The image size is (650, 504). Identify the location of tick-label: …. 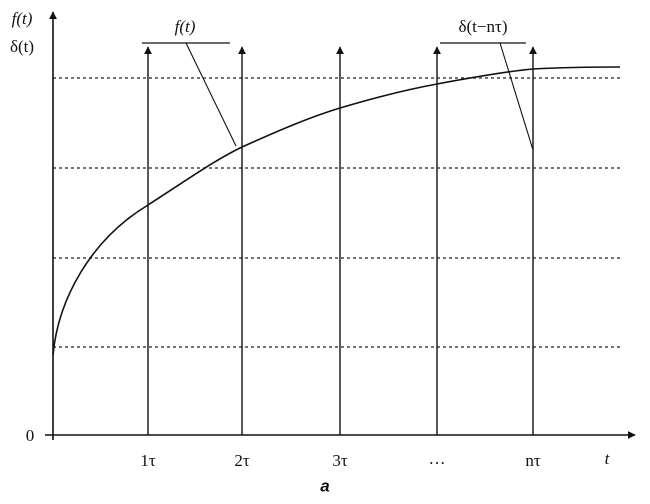
(437, 458).